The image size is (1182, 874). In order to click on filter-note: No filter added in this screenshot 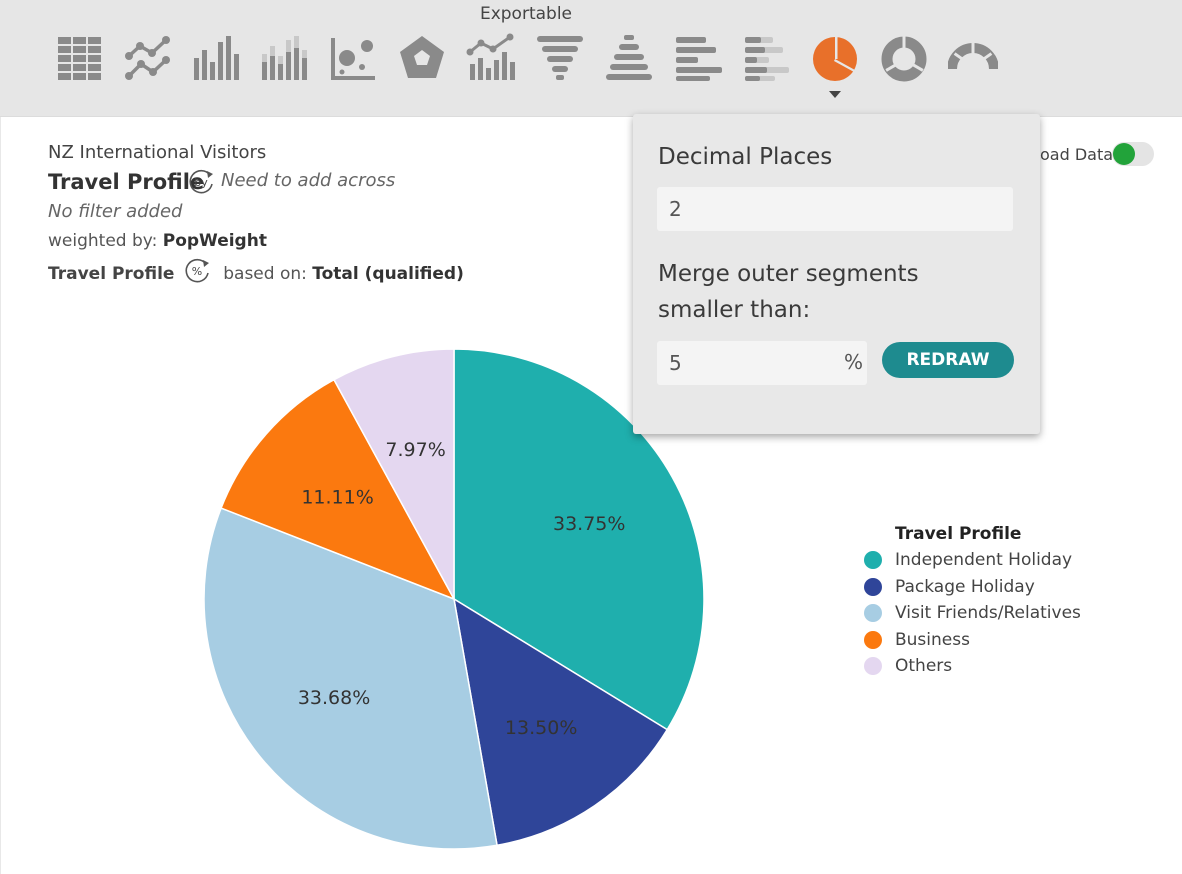, I will do `click(115, 211)`.